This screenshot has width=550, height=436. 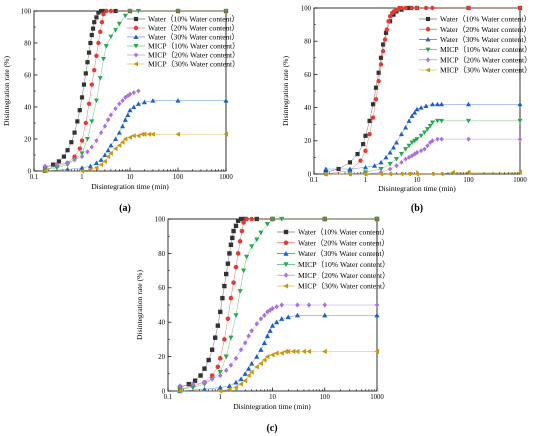 I want to click on legend-marker-micp20, so click(x=286, y=275).